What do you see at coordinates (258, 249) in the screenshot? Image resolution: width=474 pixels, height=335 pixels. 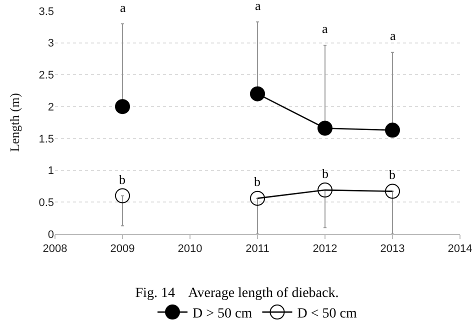 I see `x-tick-label: 2011` at bounding box center [258, 249].